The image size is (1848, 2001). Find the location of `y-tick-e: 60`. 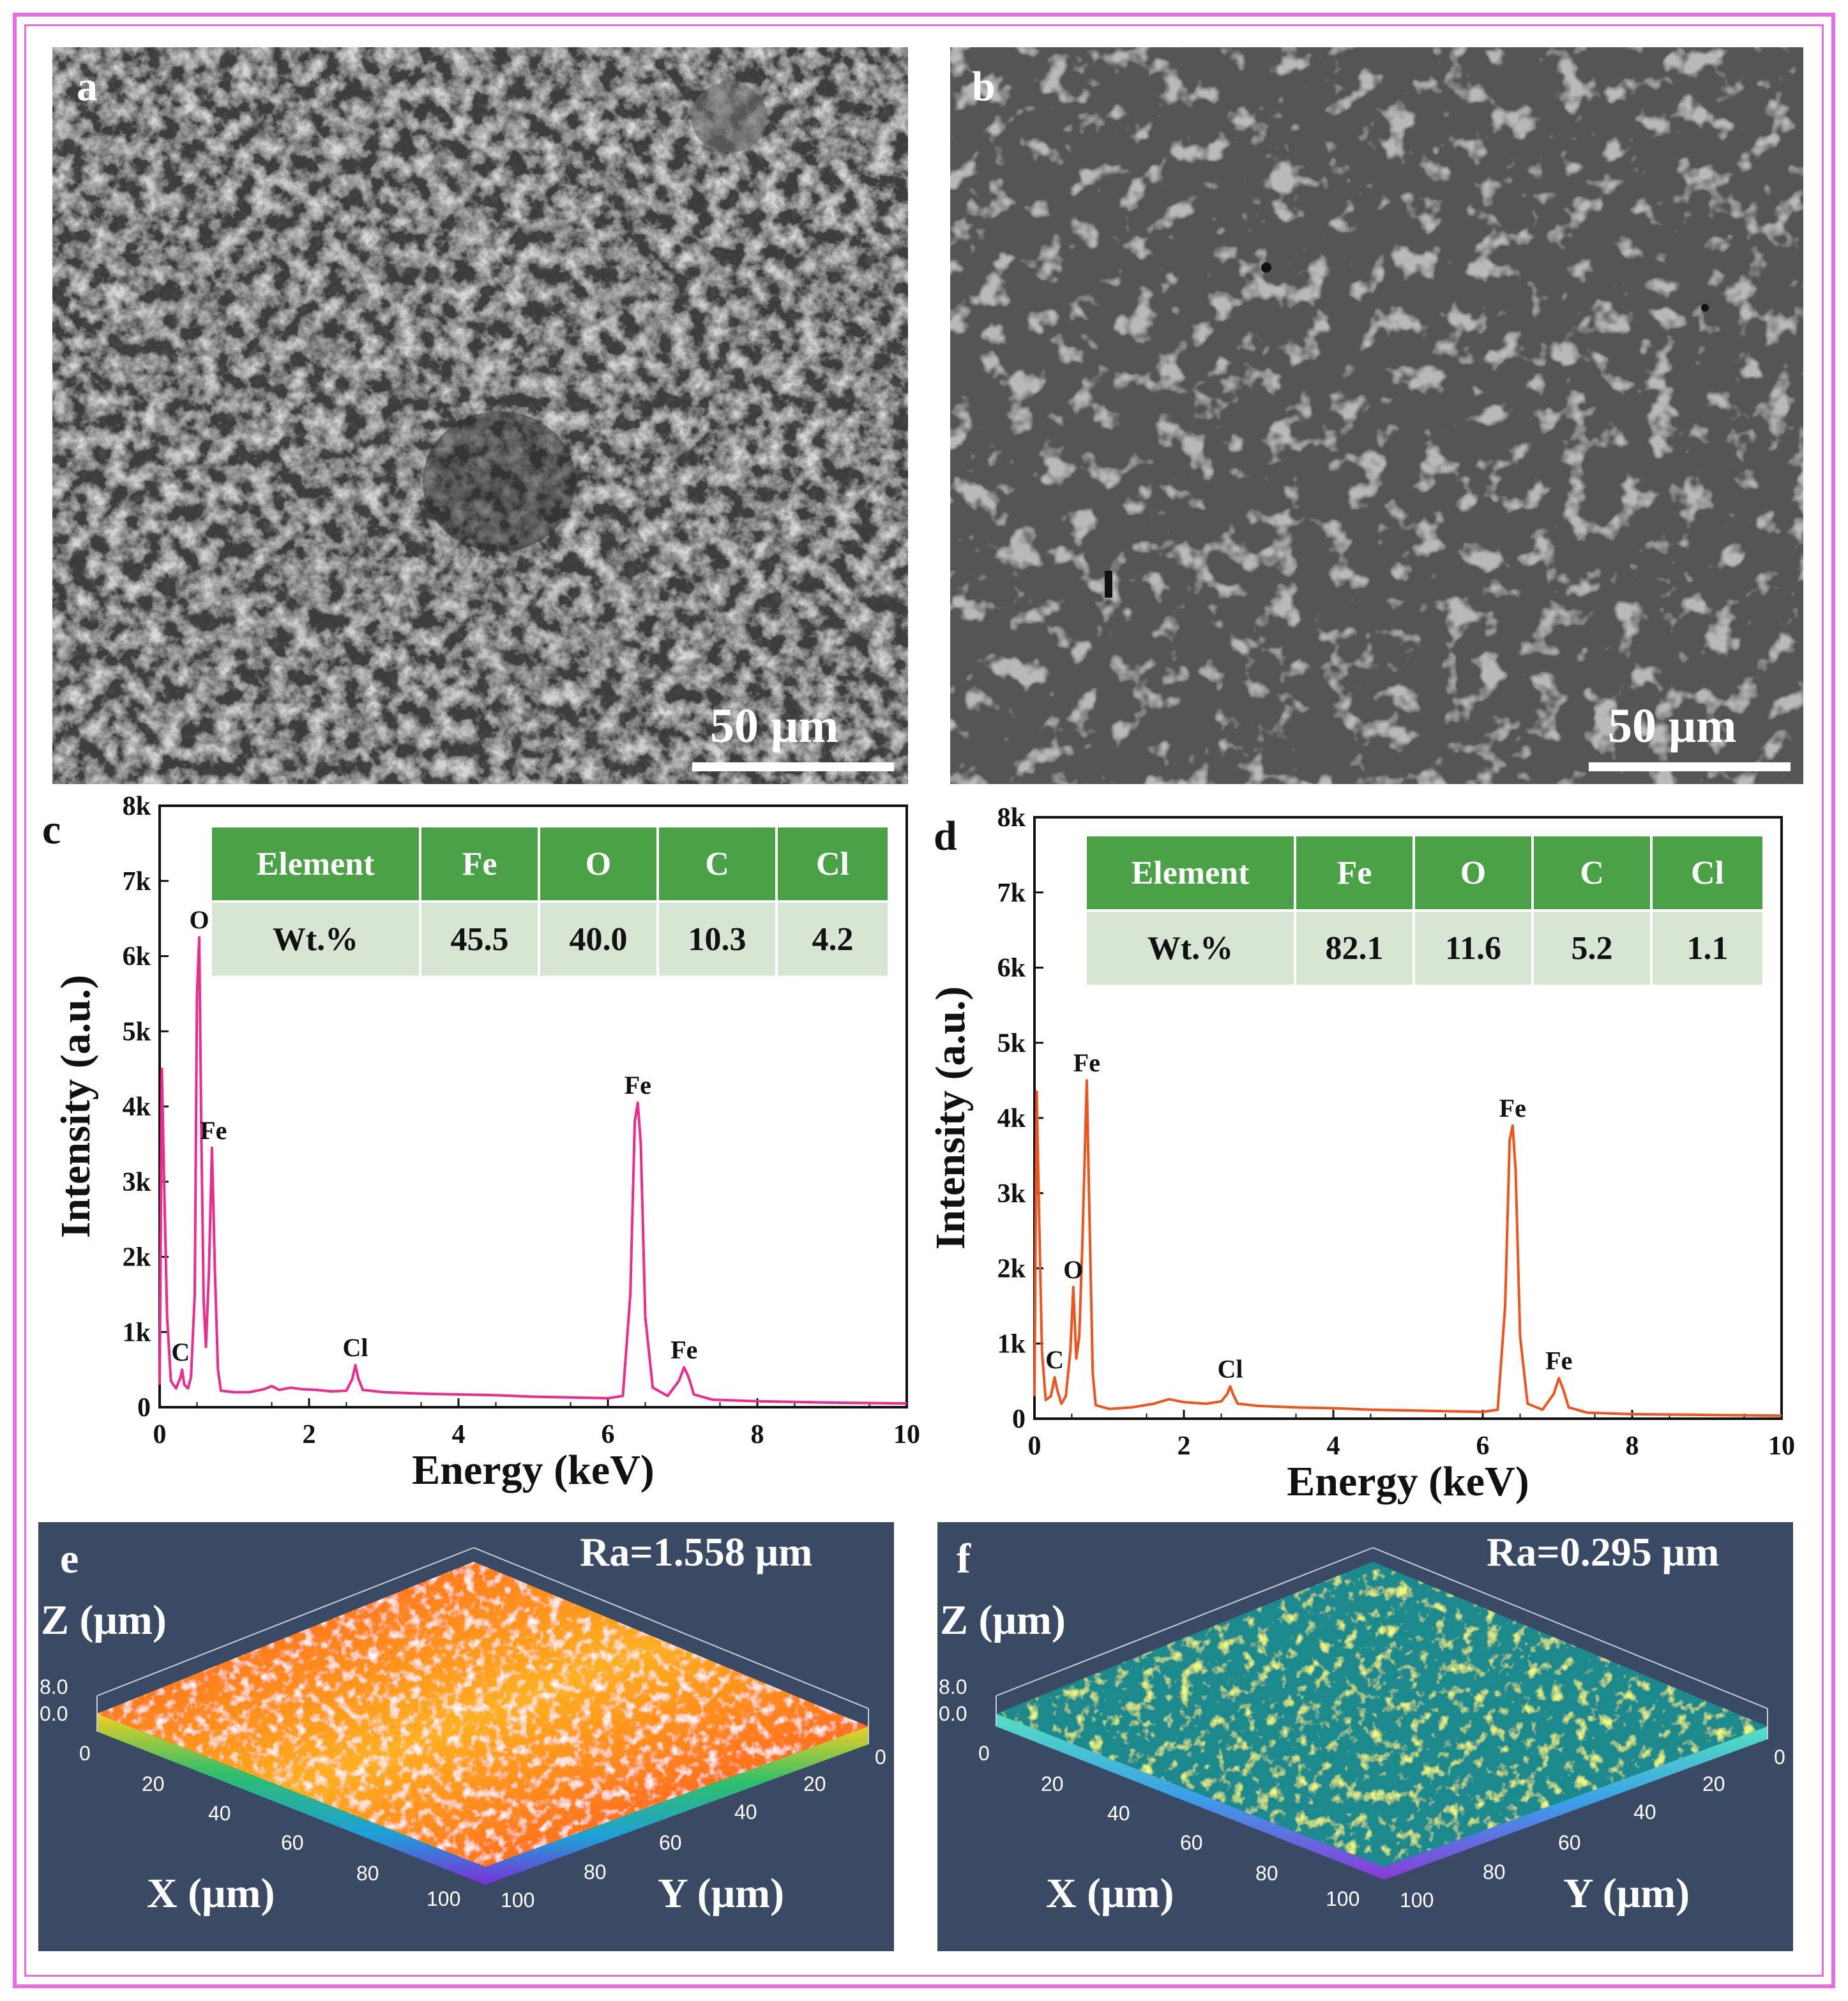

y-tick-e: 60 is located at coordinates (670, 1842).